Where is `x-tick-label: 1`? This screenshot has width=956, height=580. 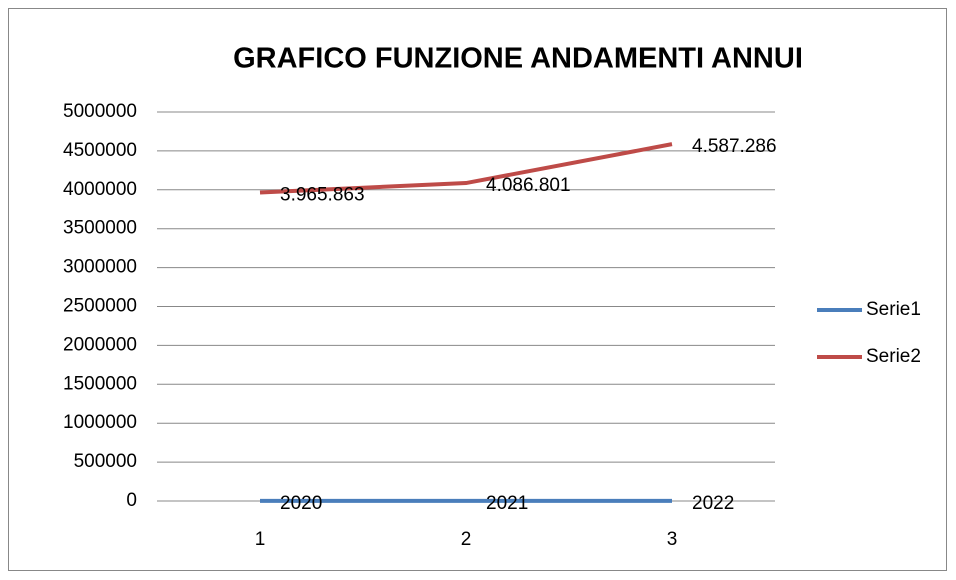 x-tick-label: 1 is located at coordinates (260, 539).